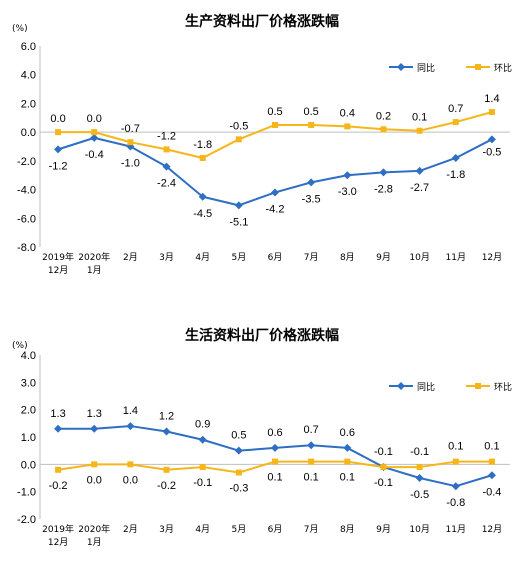 This screenshot has width=523, height=566. I want to click on y-tick-label: -6.0, so click(26, 219).